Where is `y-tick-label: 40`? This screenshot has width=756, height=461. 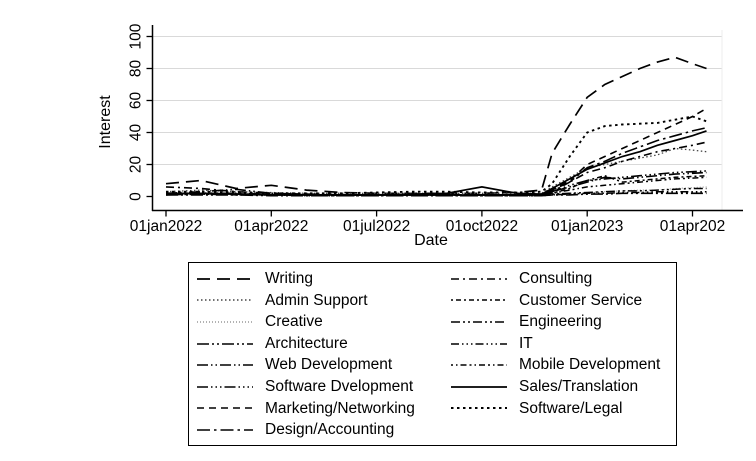 y-tick-label: 40 is located at coordinates (136, 133).